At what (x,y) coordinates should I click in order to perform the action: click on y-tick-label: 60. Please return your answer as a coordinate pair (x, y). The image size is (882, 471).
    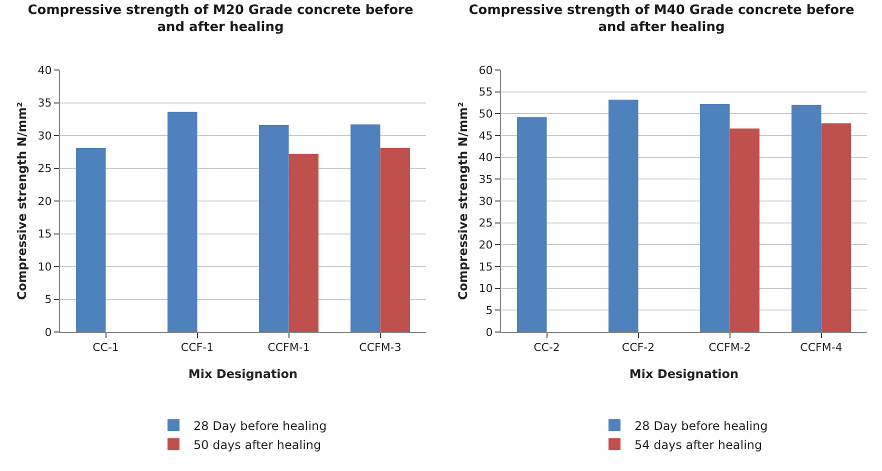
    Looking at the image, I should click on (485, 70).